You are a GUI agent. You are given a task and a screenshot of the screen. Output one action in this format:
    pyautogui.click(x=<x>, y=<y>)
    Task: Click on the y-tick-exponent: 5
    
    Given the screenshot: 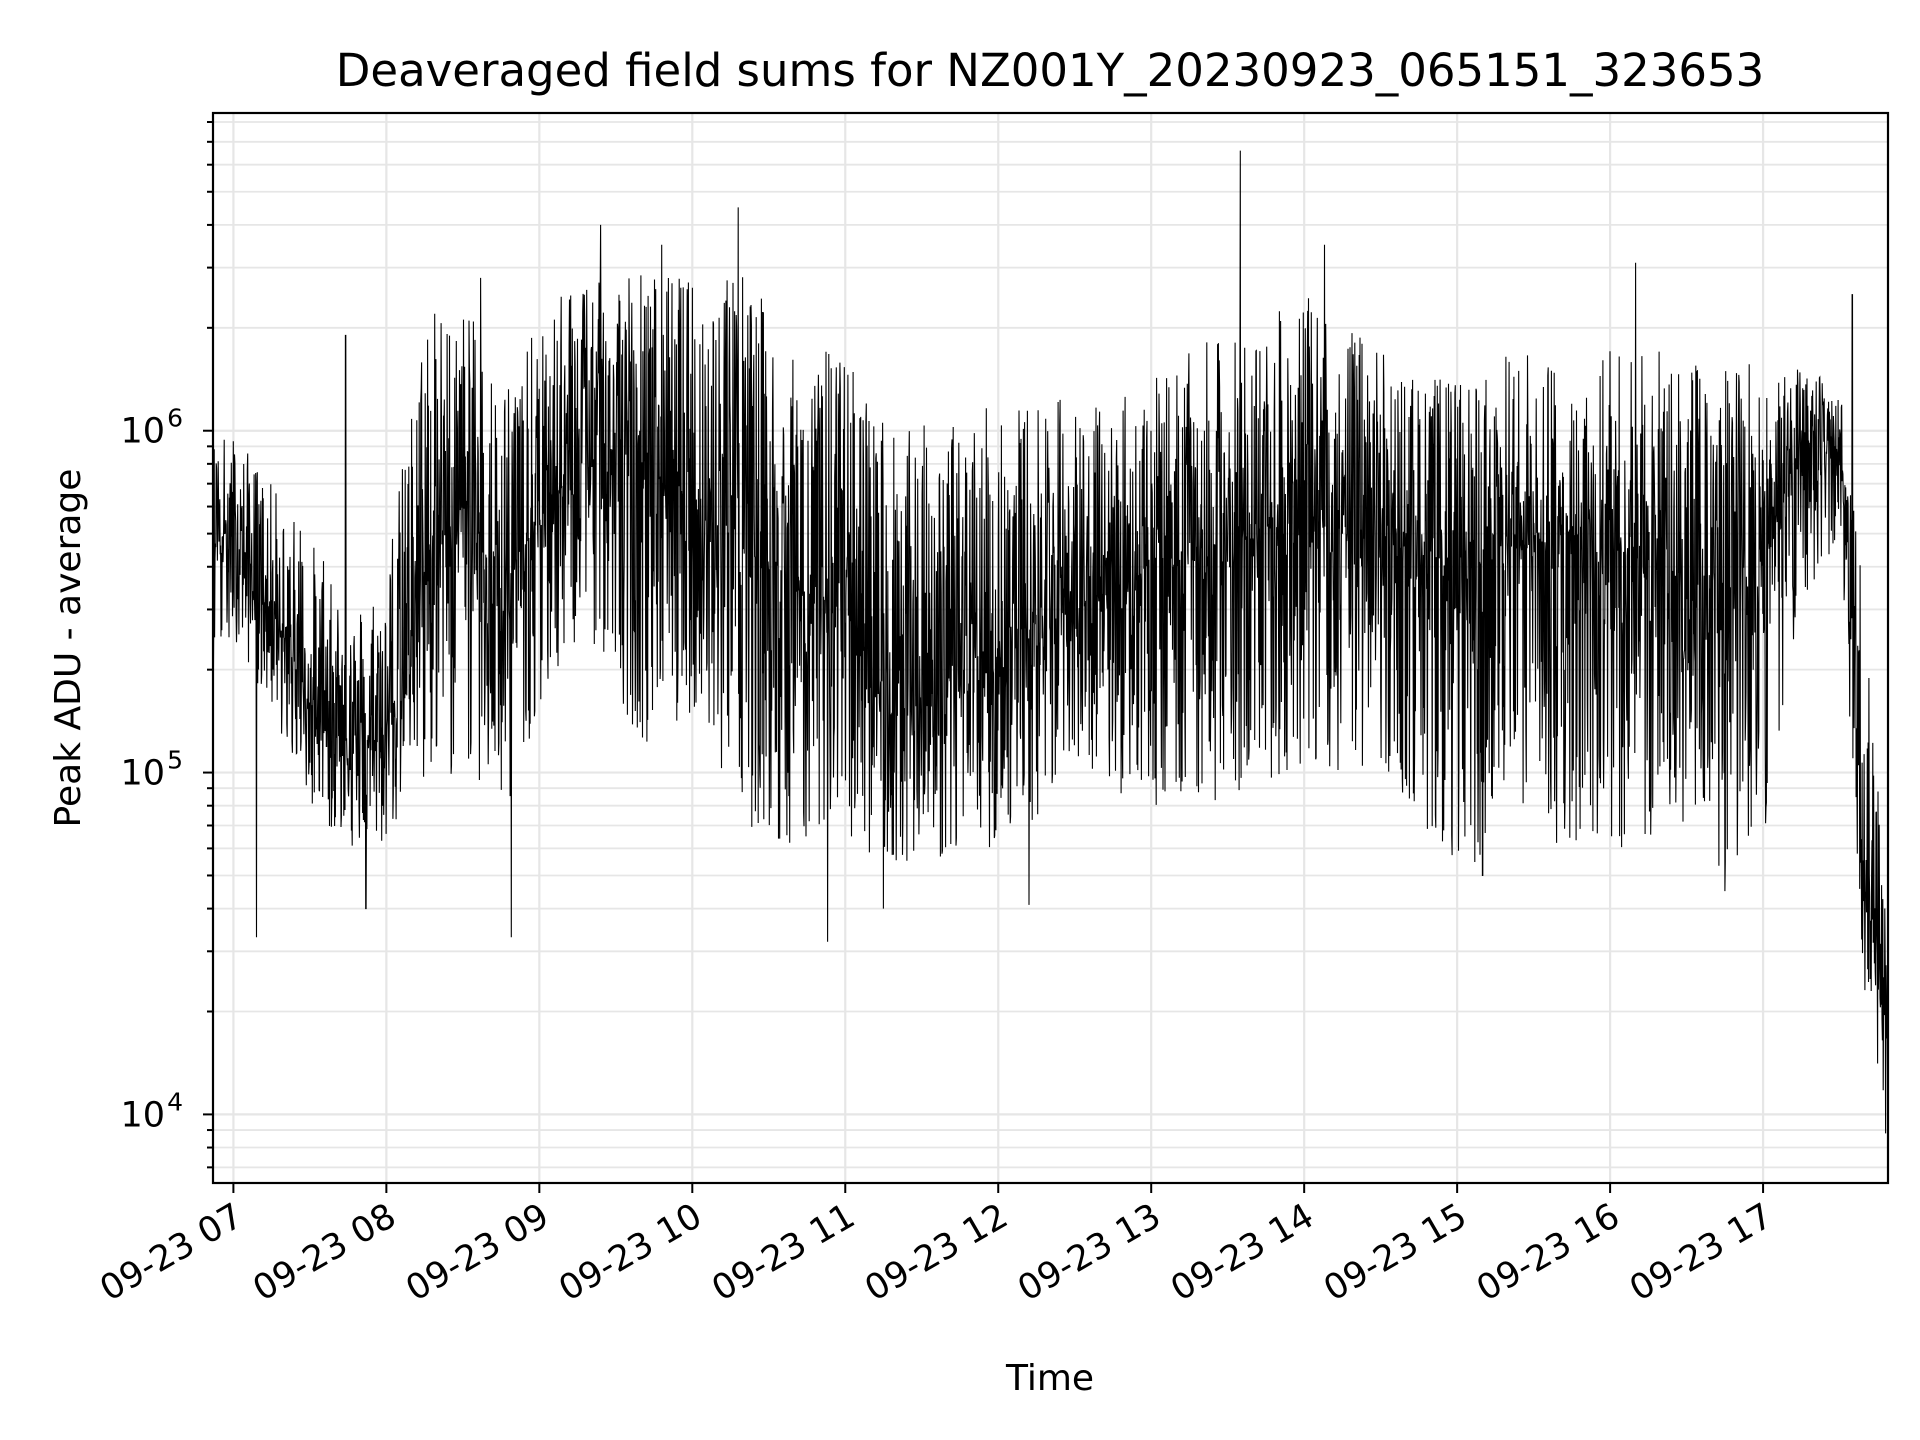 What is the action you would take?
    pyautogui.click(x=175, y=760)
    